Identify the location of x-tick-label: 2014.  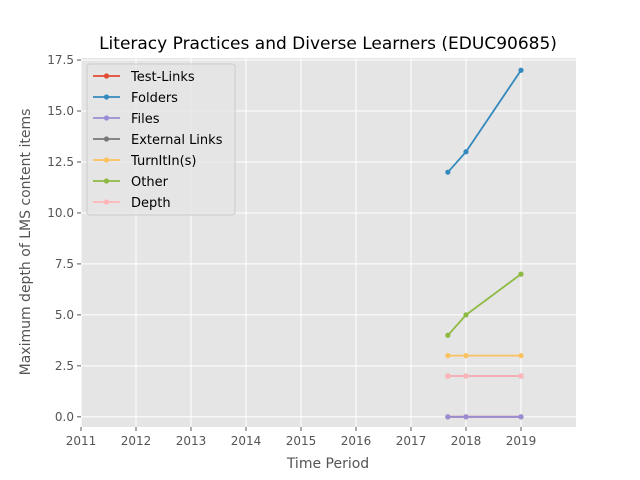
(246, 441).